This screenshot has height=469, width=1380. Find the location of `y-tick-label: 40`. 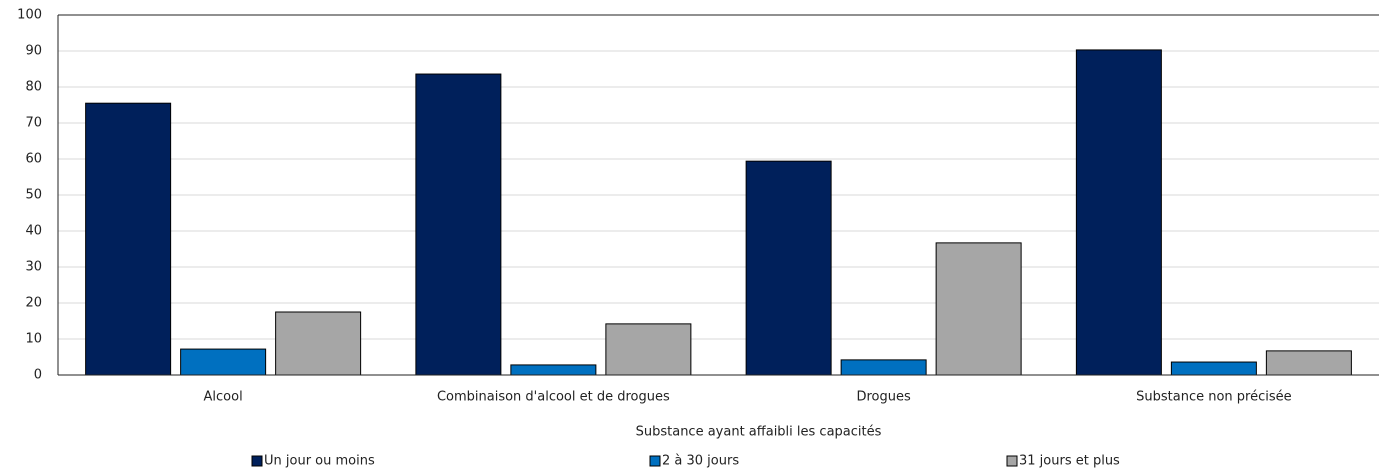

y-tick-label: 40 is located at coordinates (33, 231).